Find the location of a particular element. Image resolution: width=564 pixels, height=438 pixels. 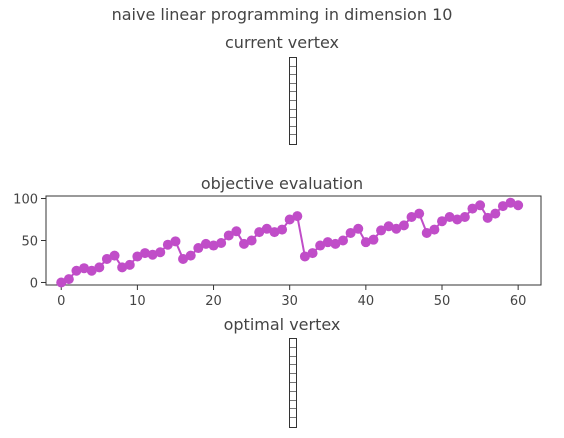

y-tick-label: 100 is located at coordinates (25, 200).